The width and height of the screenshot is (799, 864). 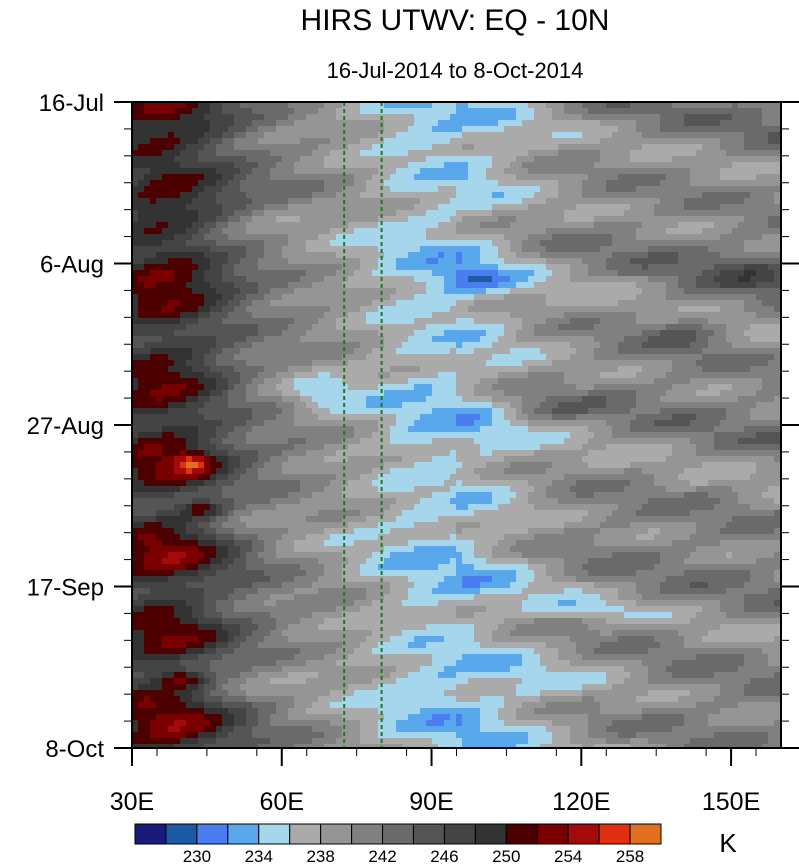 What do you see at coordinates (74, 749) in the screenshot?
I see `y-tick-label-5: 8-Oct` at bounding box center [74, 749].